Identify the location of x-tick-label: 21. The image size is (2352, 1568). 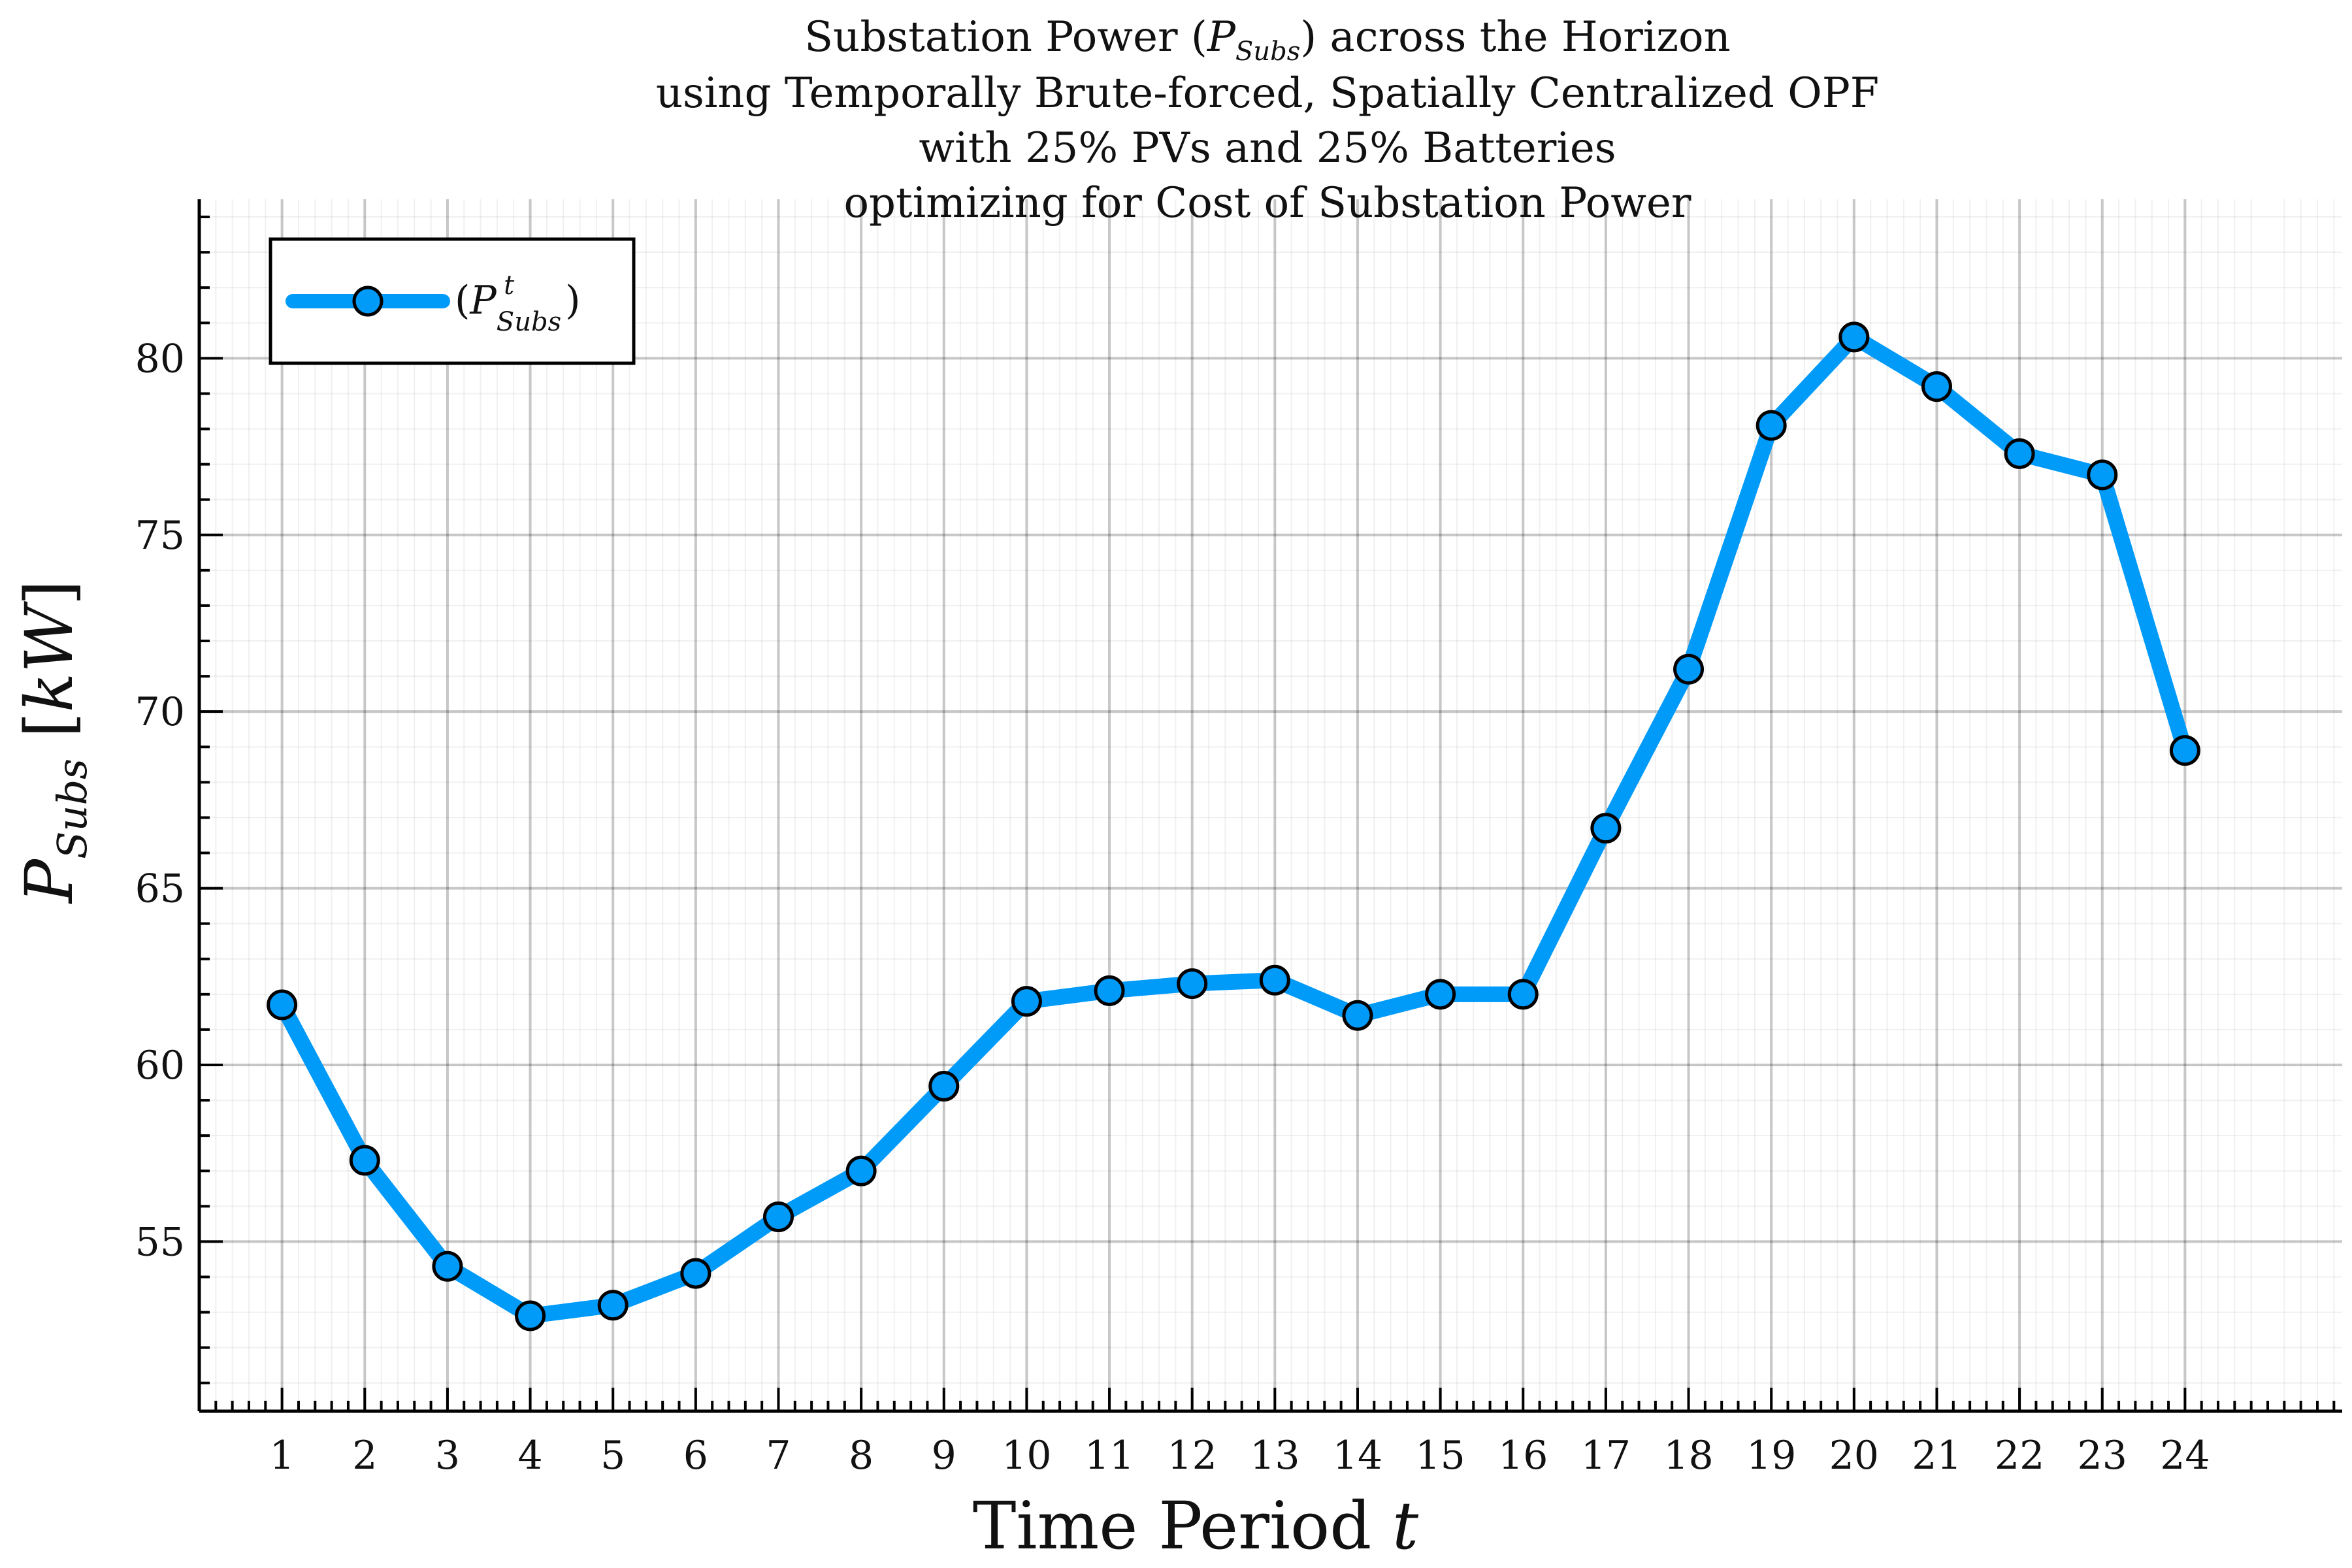
(1936, 1455).